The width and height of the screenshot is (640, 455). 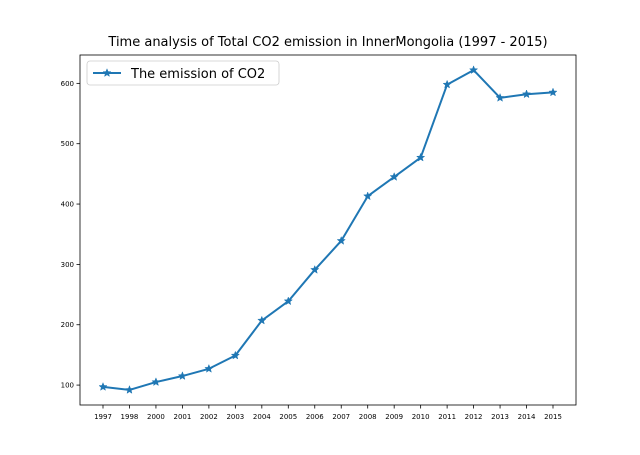 I want to click on legend-label: The emission of CO2, so click(x=197, y=74).